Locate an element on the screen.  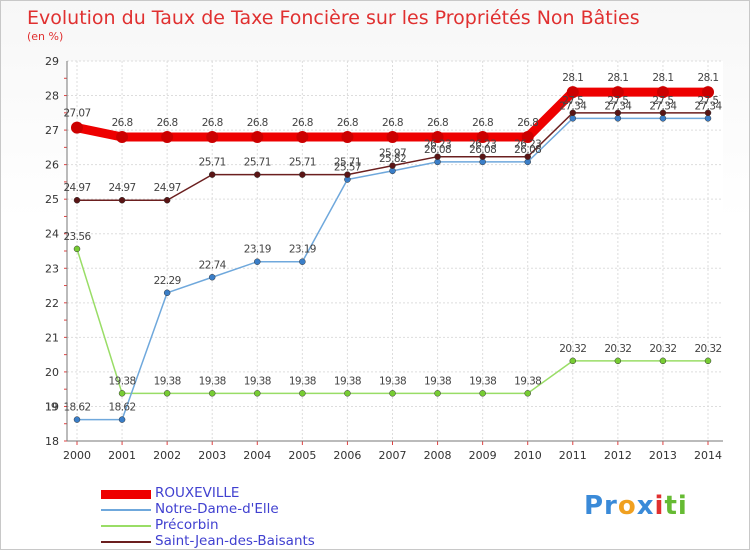
data-label: 22.29 is located at coordinates (167, 281).